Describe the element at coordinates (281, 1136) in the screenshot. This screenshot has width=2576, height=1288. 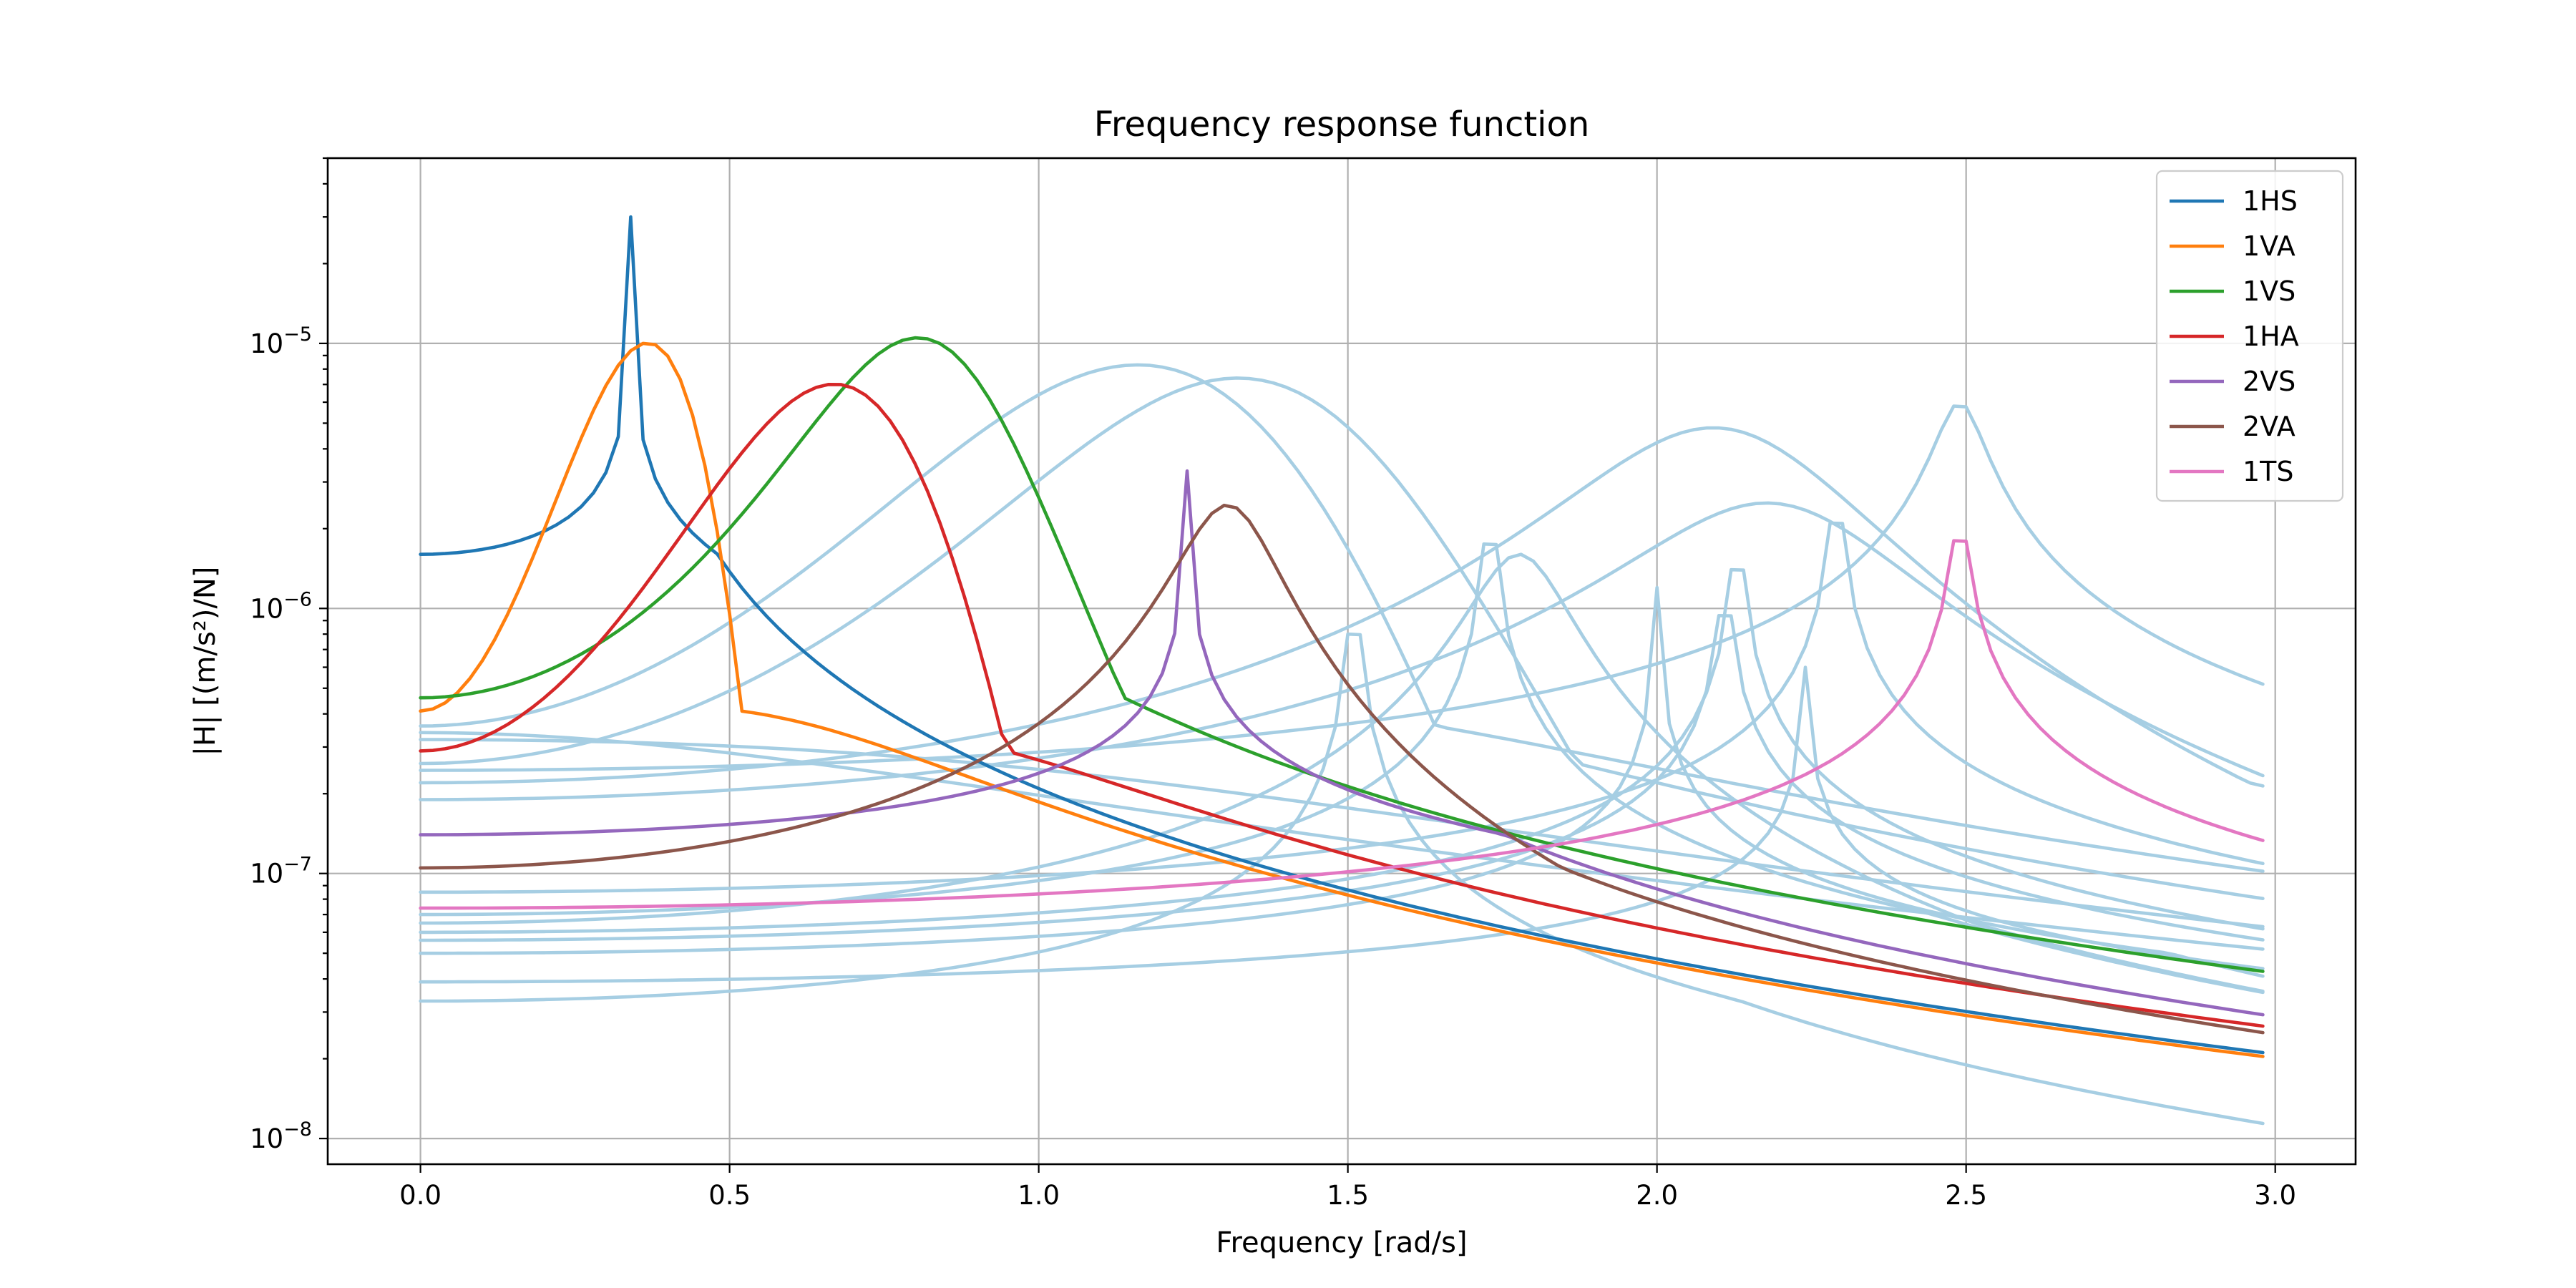
I see `y-tick-label: 10⁻⁸` at that location.